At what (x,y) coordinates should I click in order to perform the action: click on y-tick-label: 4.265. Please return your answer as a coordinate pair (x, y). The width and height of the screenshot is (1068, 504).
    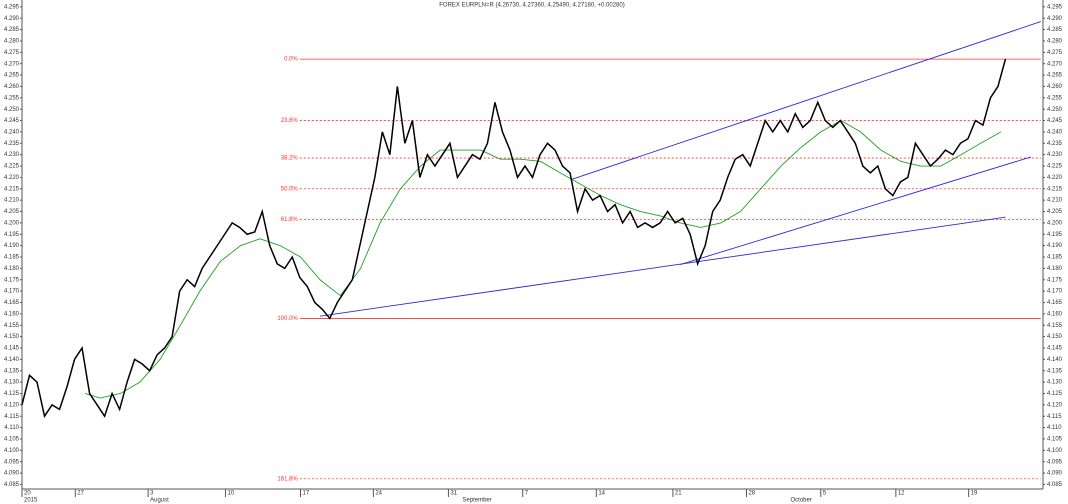
    Looking at the image, I should click on (12, 76).